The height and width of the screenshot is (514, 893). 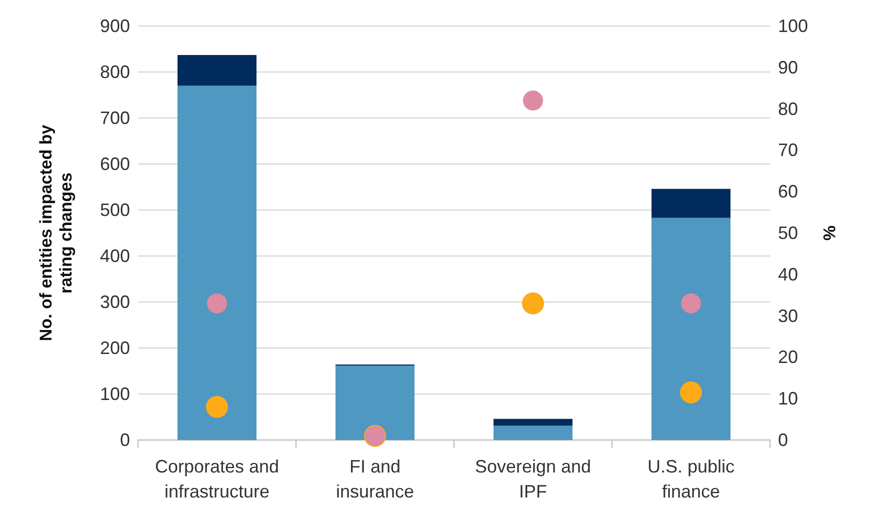 What do you see at coordinates (788, 274) in the screenshot?
I see `y2-tick-label: 40` at bounding box center [788, 274].